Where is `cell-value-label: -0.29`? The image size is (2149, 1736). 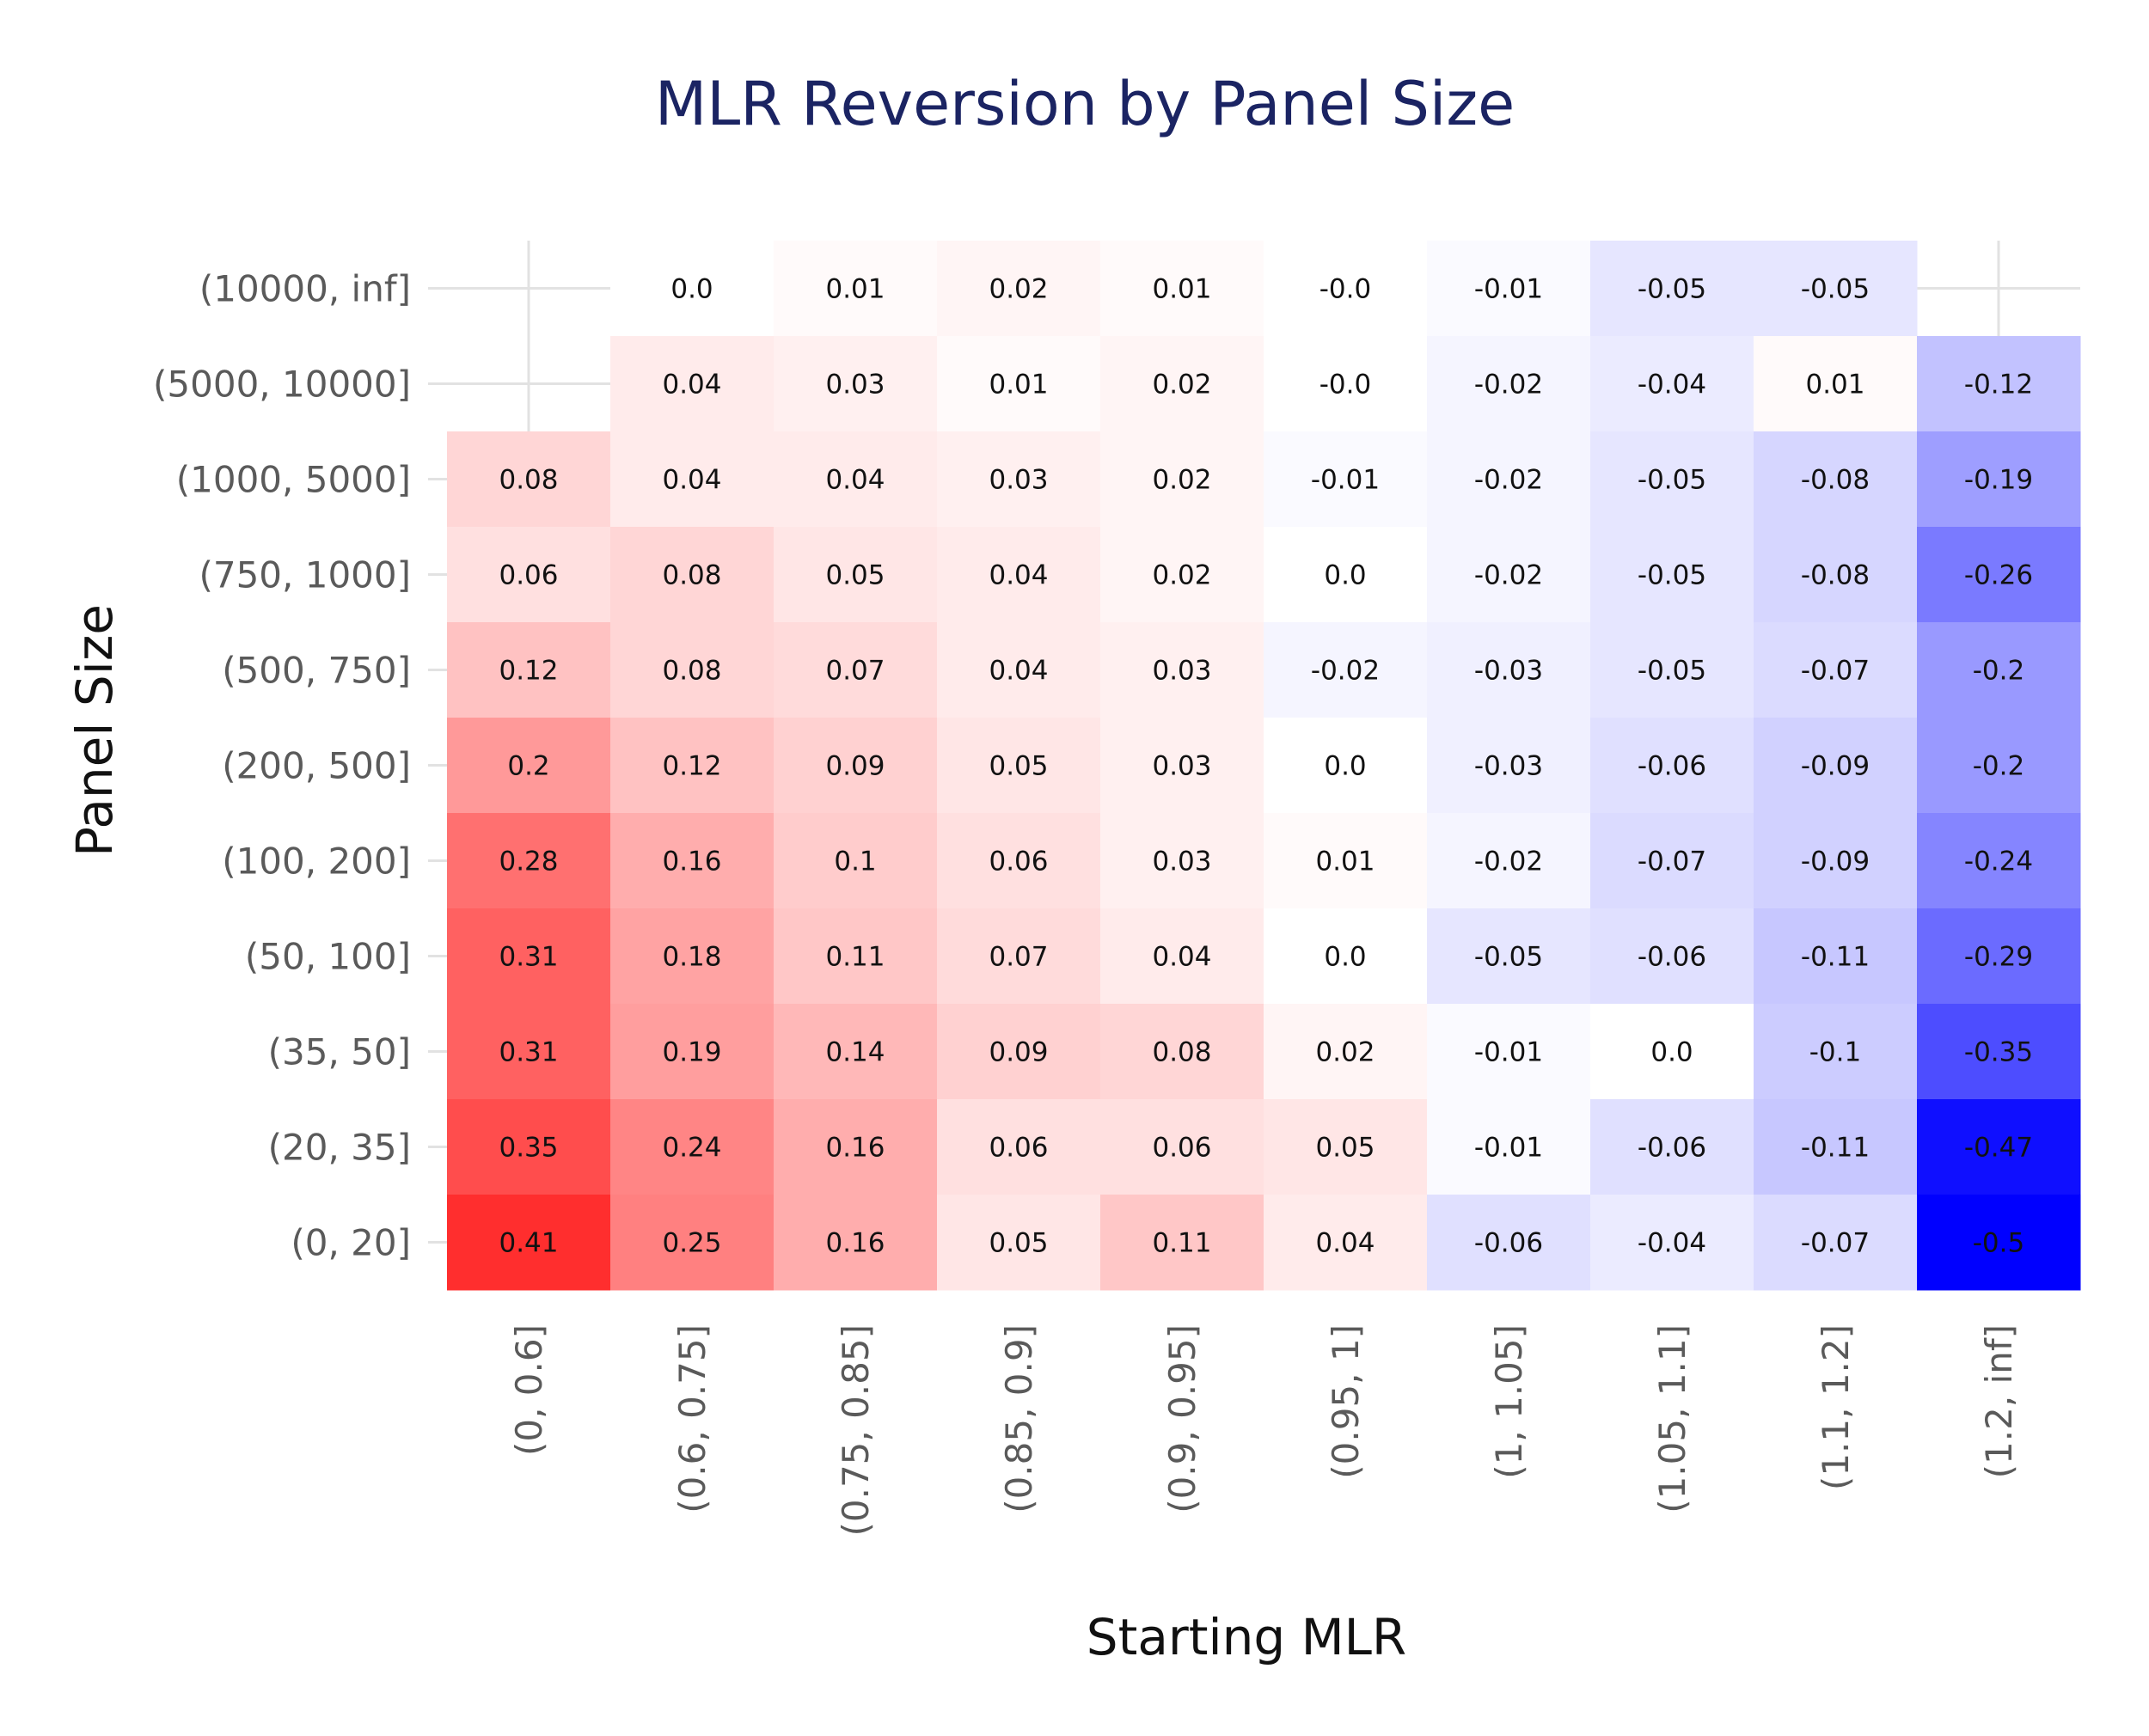 cell-value-label: -0.29 is located at coordinates (1999, 957).